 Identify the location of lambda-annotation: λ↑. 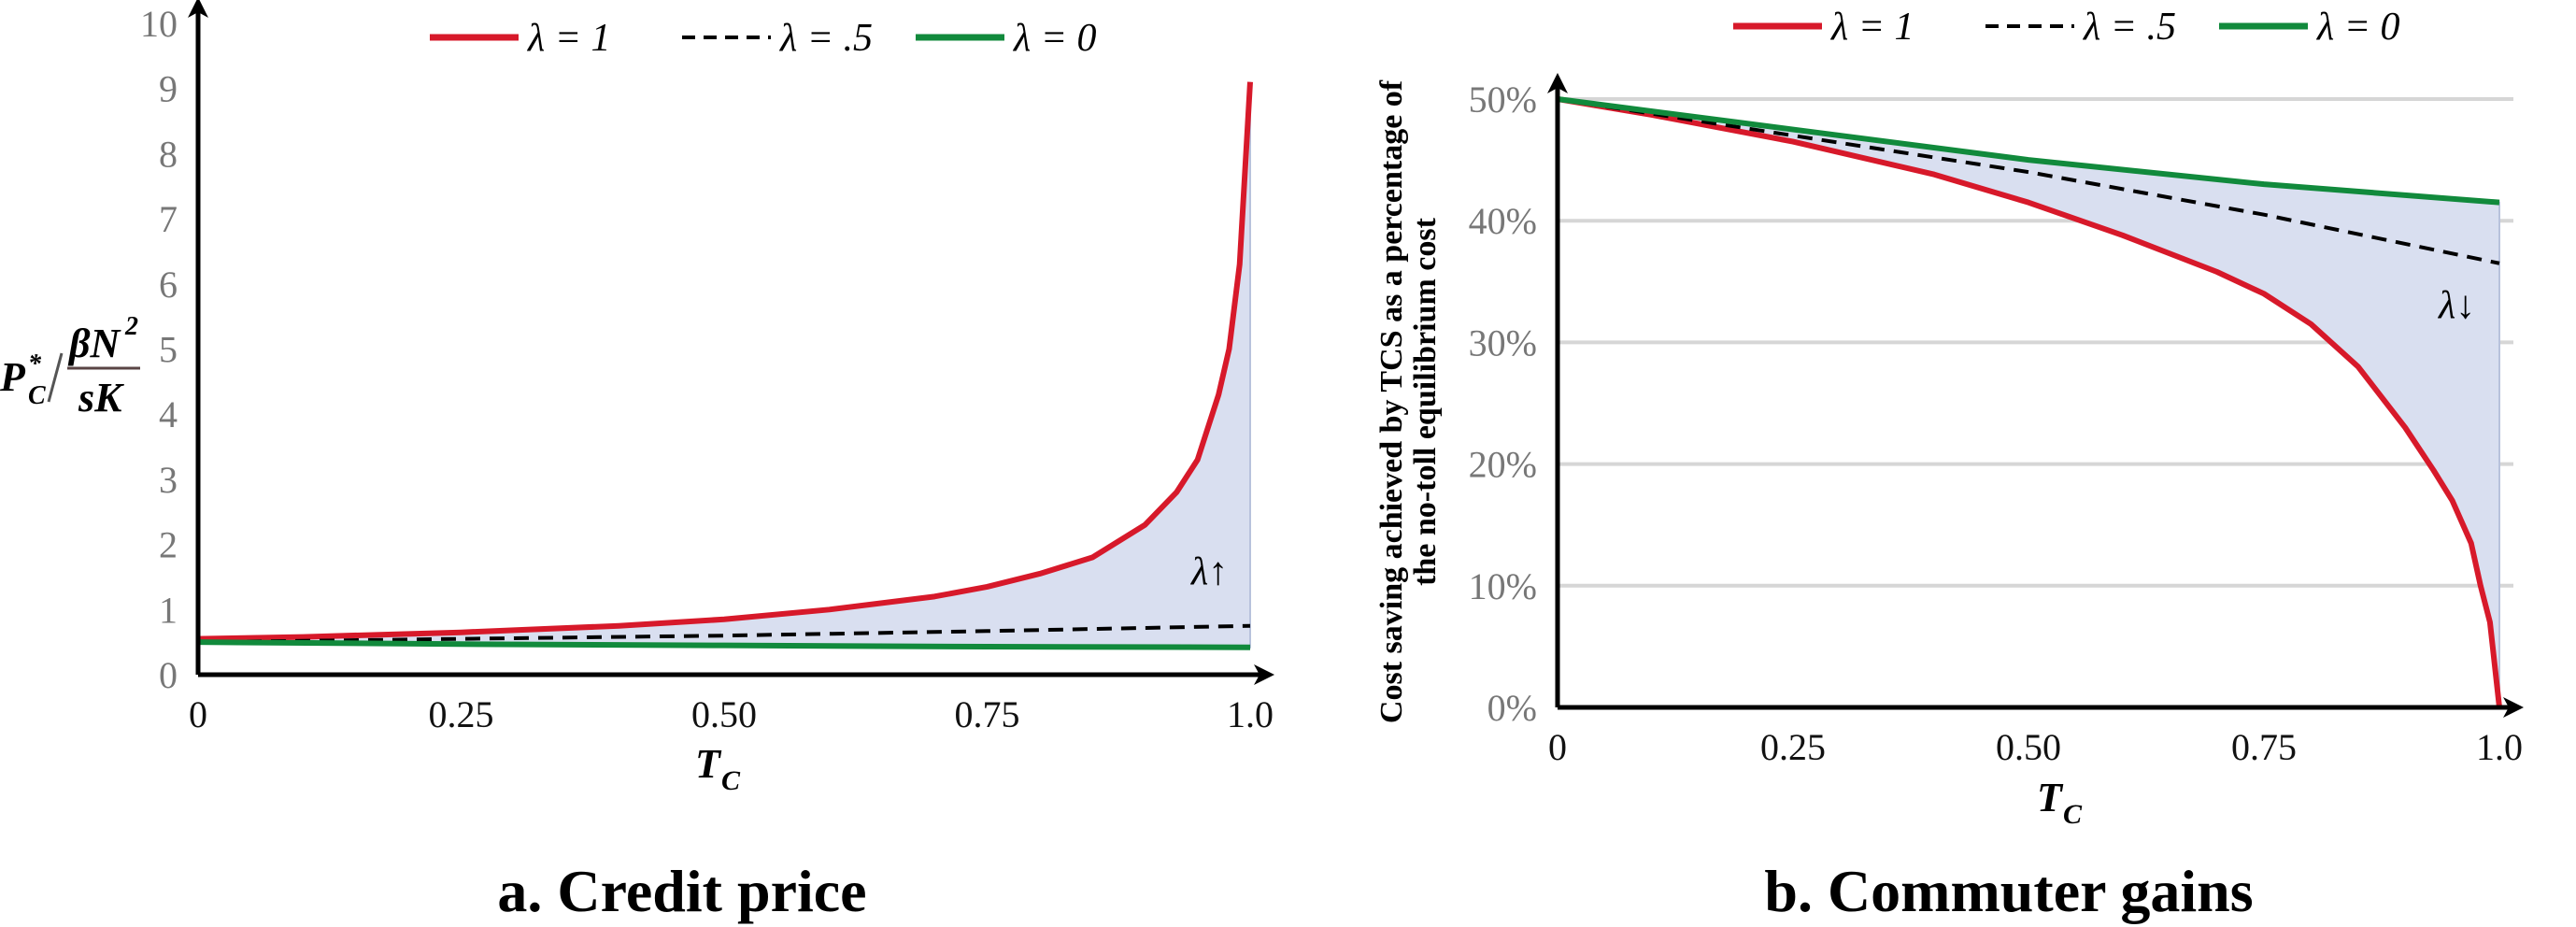
(1208, 571).